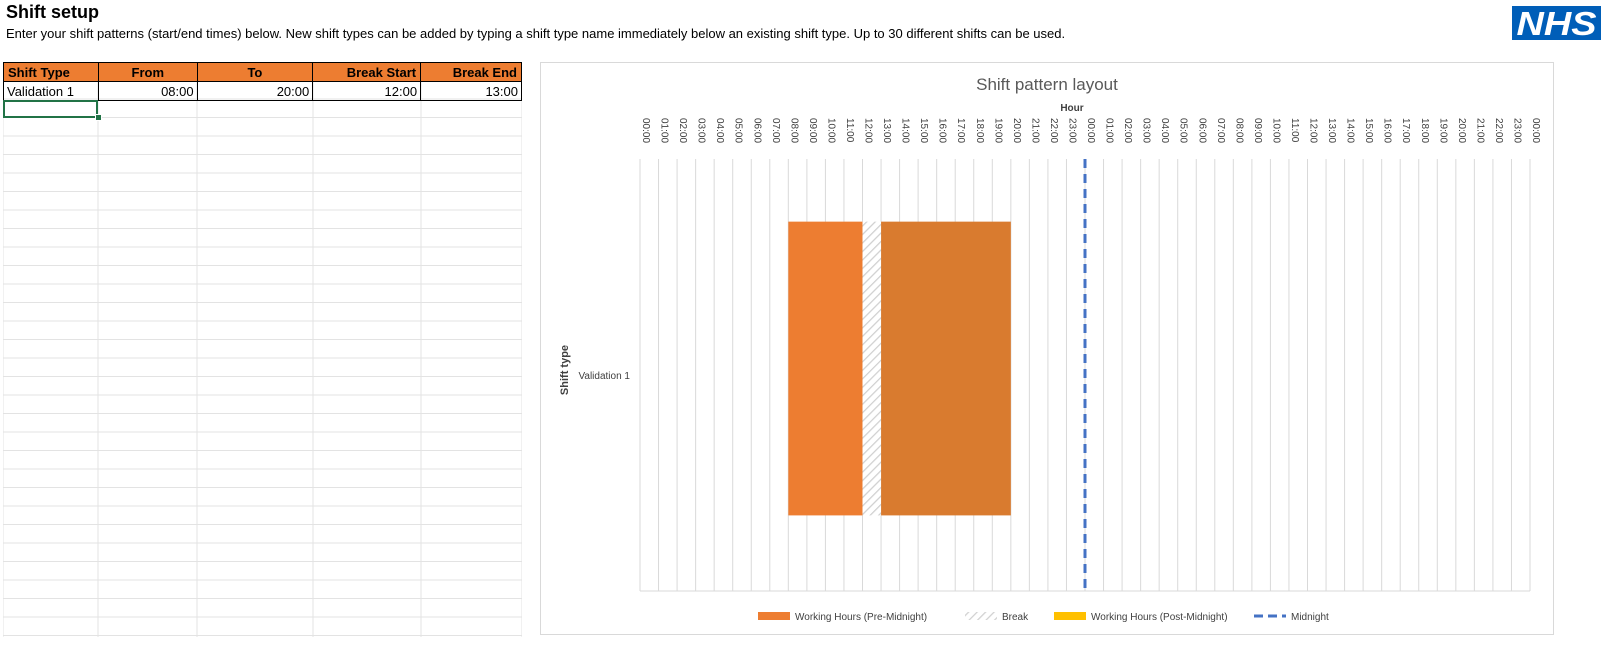  Describe the element at coordinates (565, 370) in the screenshot. I see `y-axis-title: Shift type` at that location.